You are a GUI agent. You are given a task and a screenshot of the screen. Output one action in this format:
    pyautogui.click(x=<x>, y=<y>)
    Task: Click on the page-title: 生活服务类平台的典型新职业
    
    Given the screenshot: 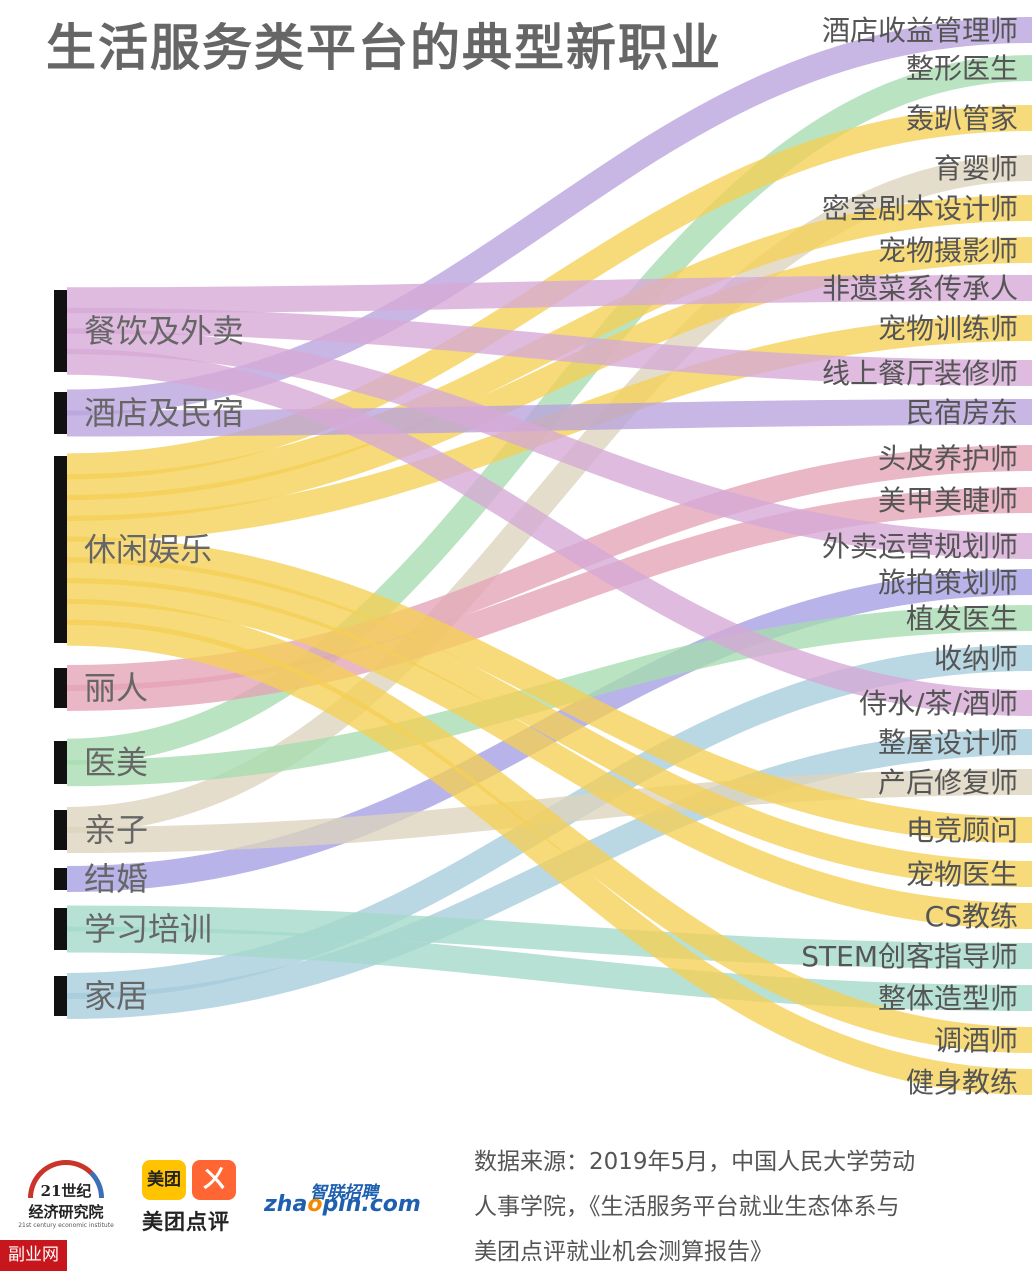 What is the action you would take?
    pyautogui.click(x=384, y=48)
    